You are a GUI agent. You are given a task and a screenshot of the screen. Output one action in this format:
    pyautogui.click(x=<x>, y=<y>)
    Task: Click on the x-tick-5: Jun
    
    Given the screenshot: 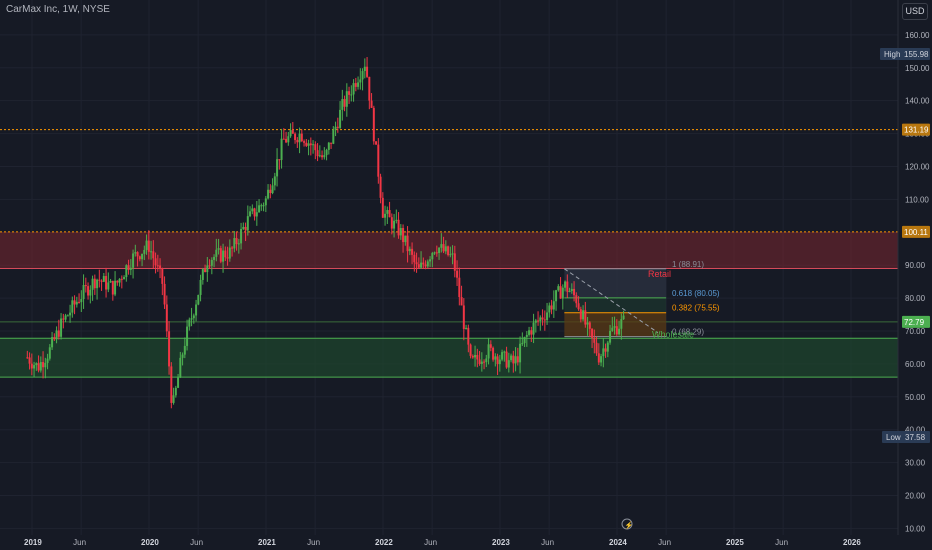 What is the action you would take?
    pyautogui.click(x=313, y=542)
    